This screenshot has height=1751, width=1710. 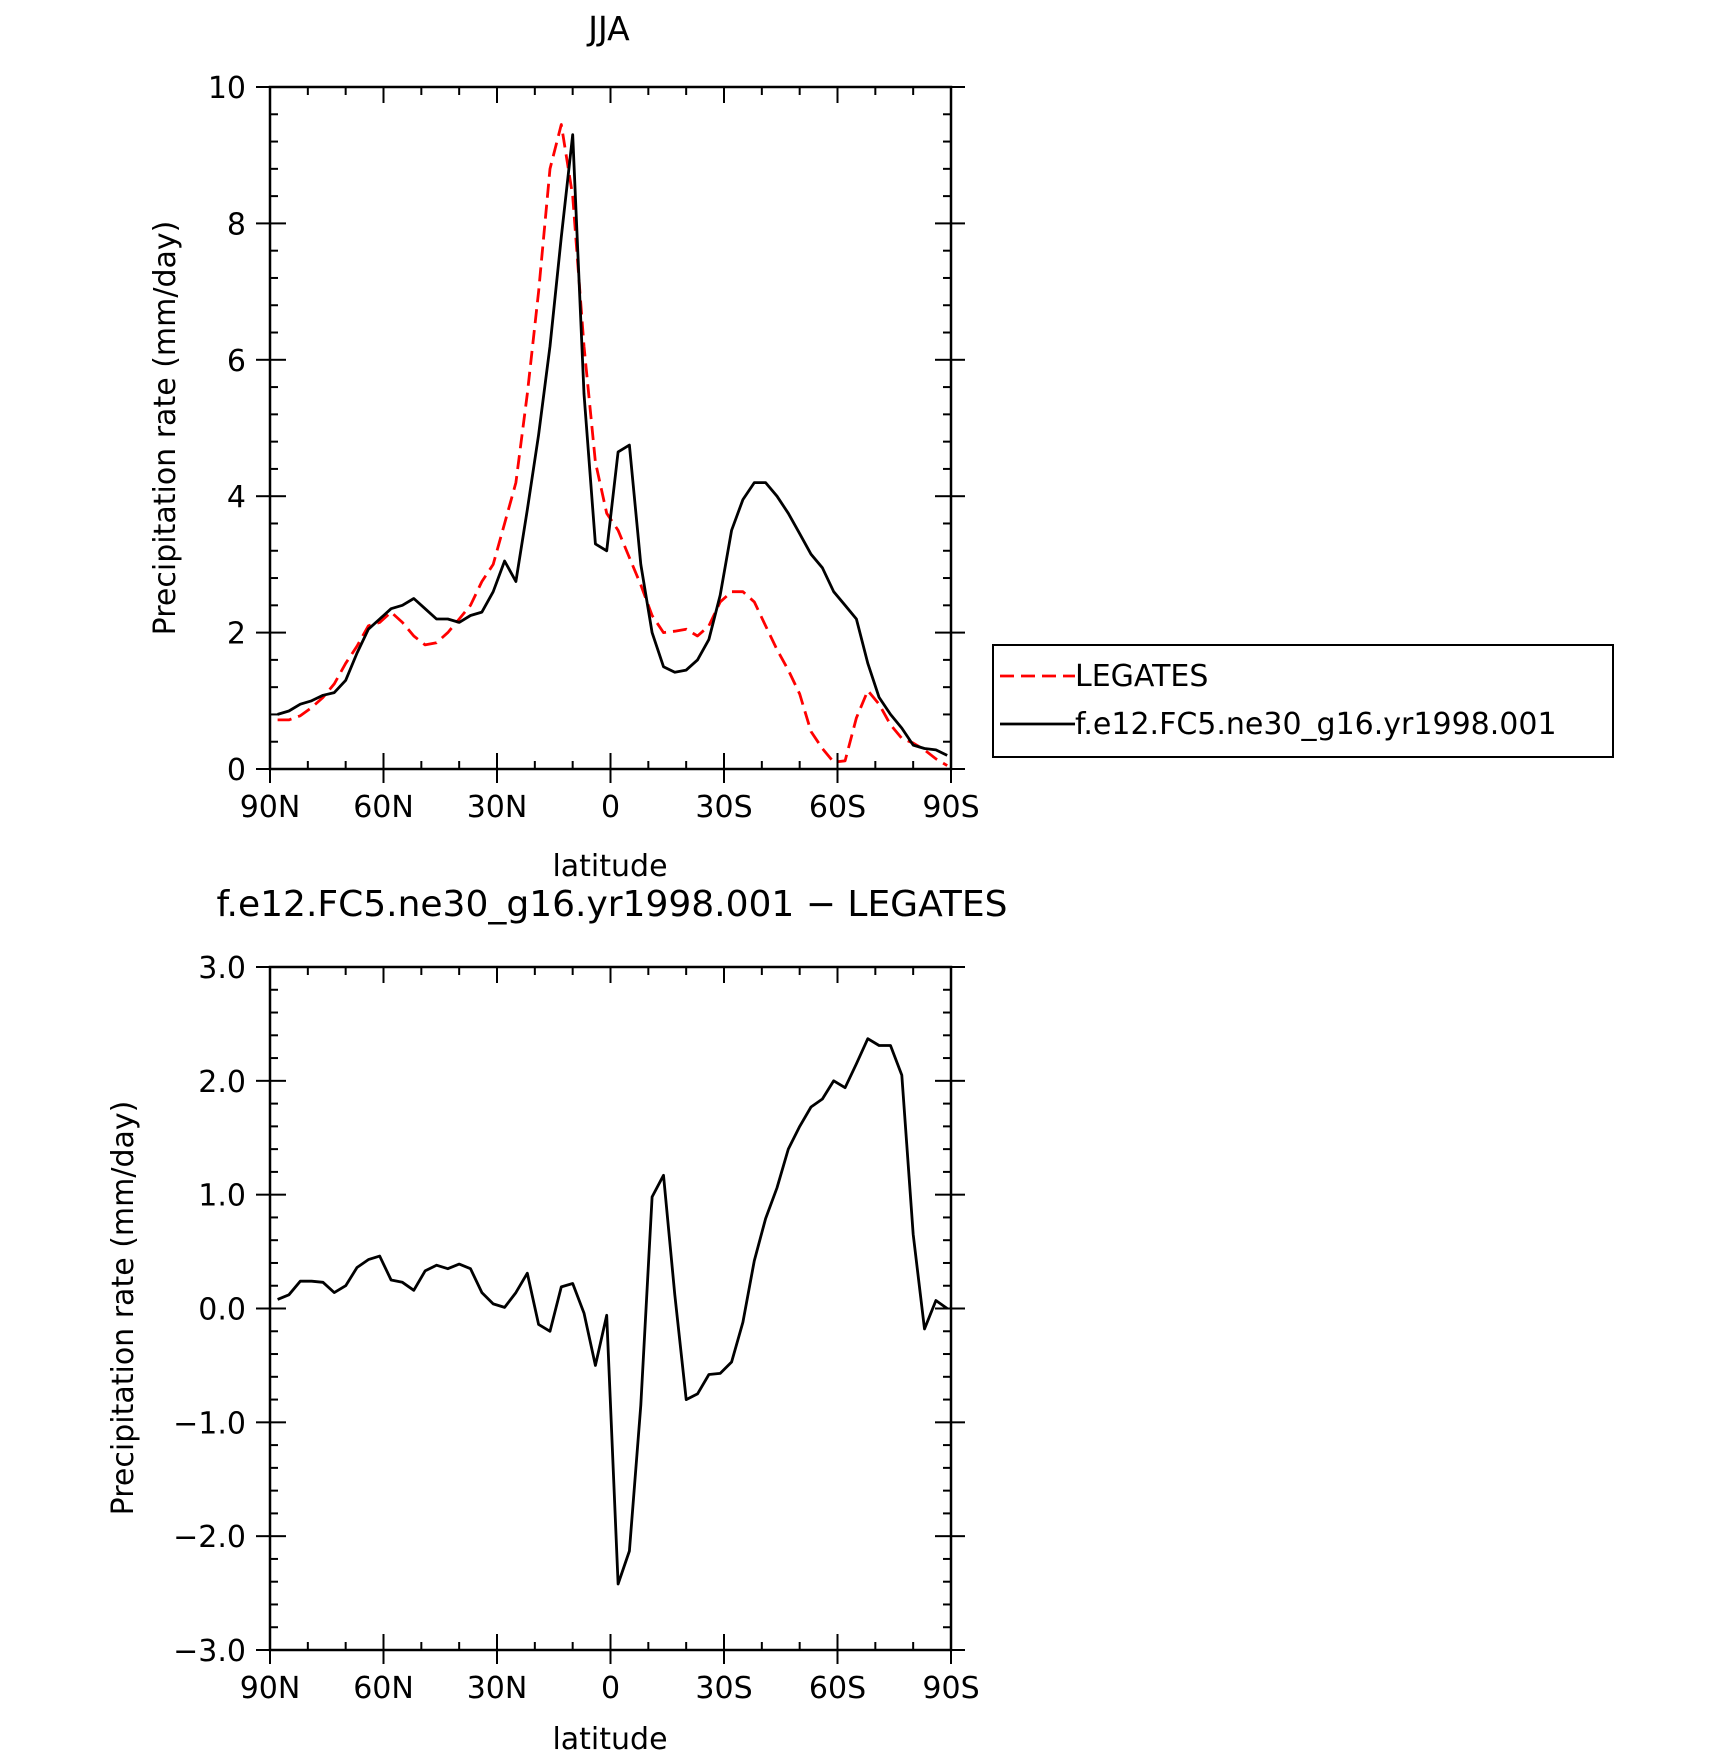 I want to click on series-line-legates, so click(x=612, y=445).